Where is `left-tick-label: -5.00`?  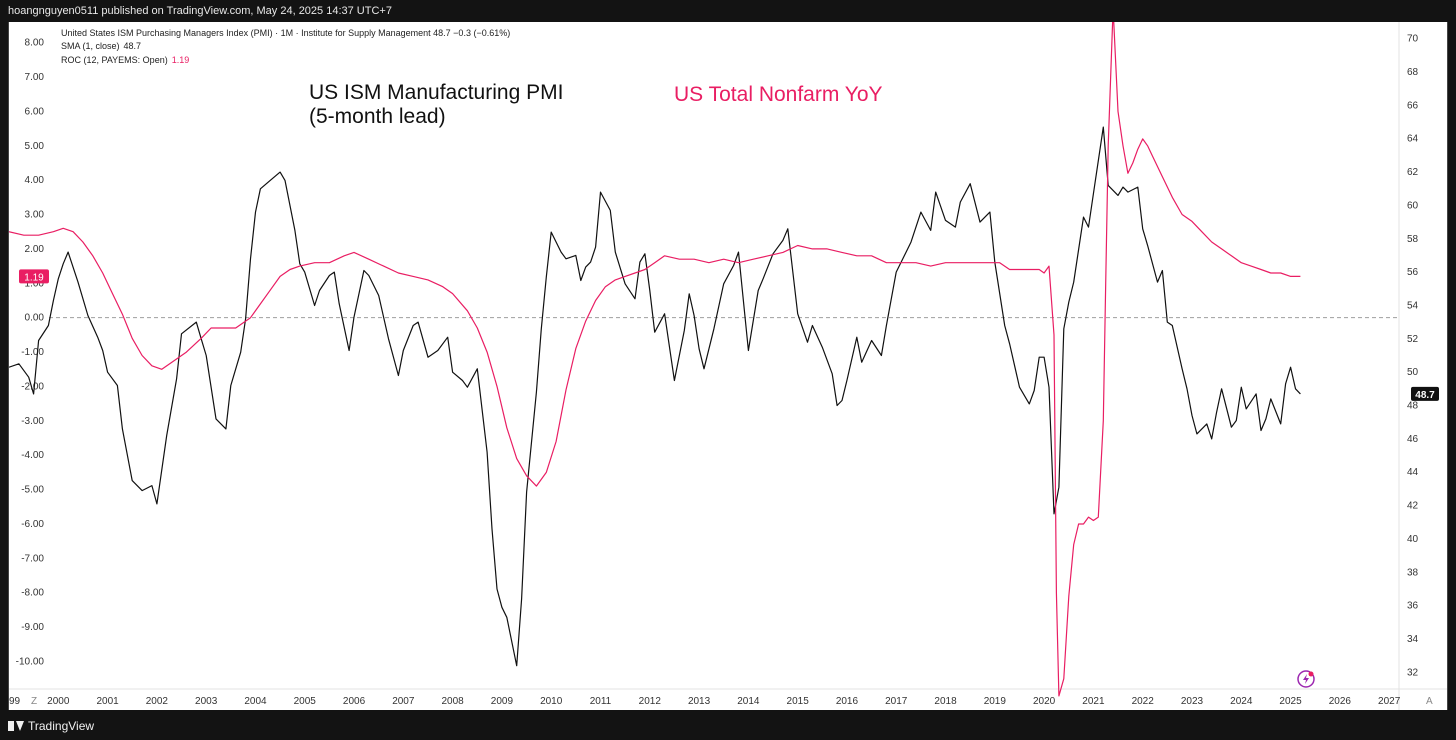
left-tick-label: -5.00 is located at coordinates (32, 490).